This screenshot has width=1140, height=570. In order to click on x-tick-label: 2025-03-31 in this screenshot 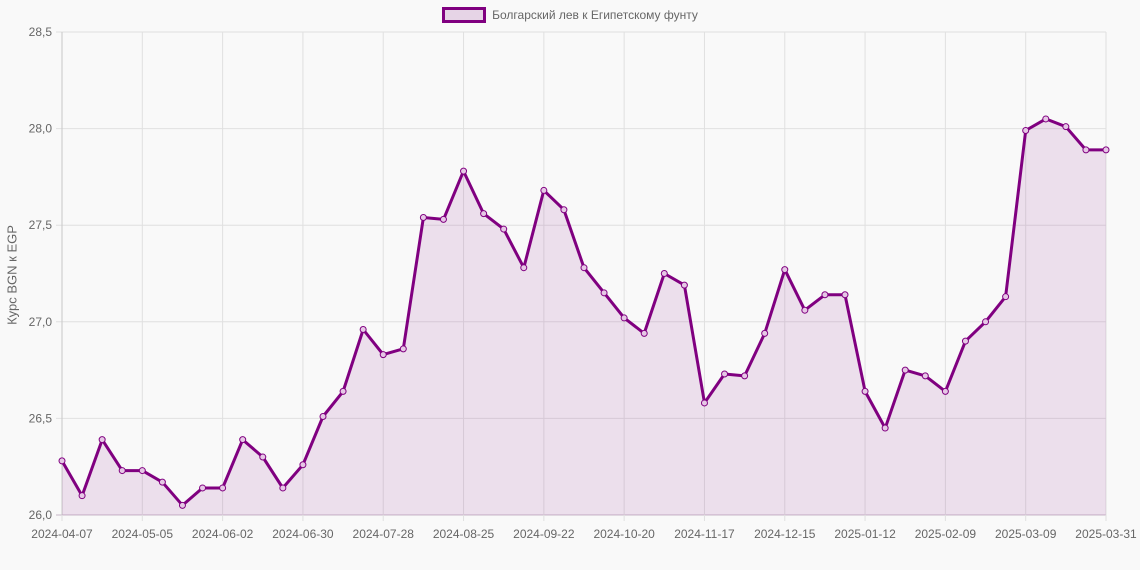, I will do `click(1106, 534)`.